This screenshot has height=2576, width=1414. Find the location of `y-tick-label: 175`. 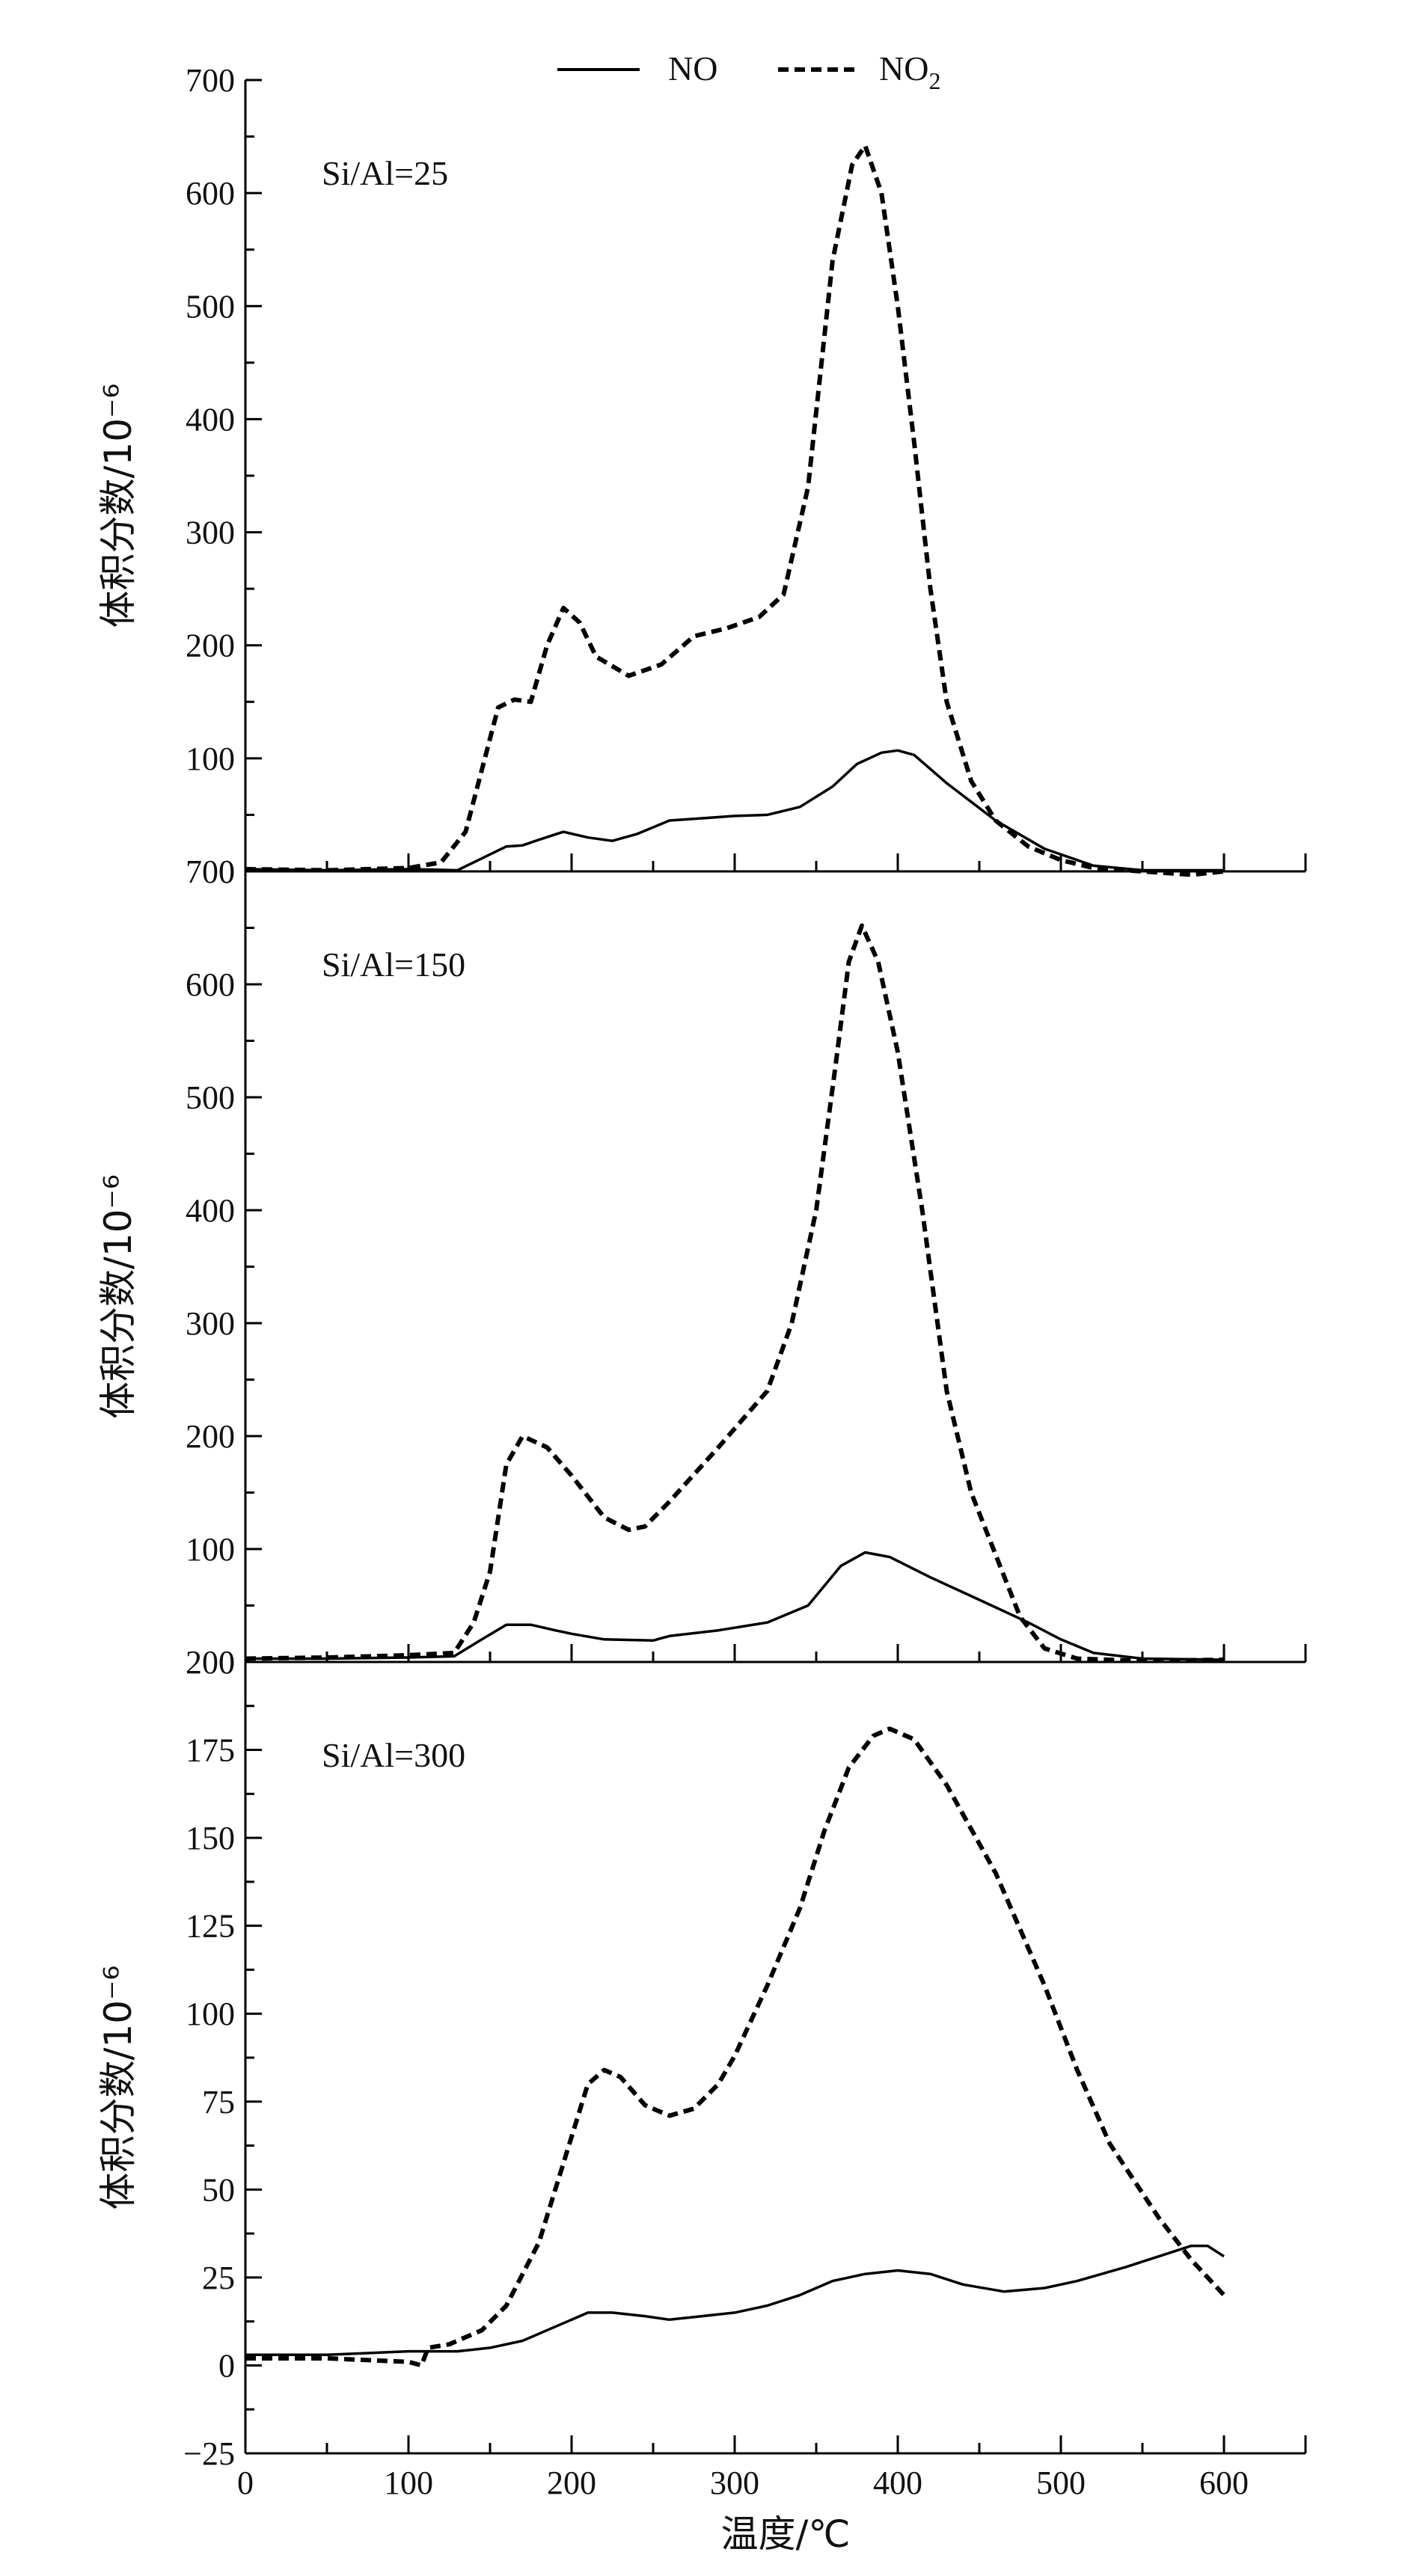

y-tick-label: 175 is located at coordinates (210, 1750).